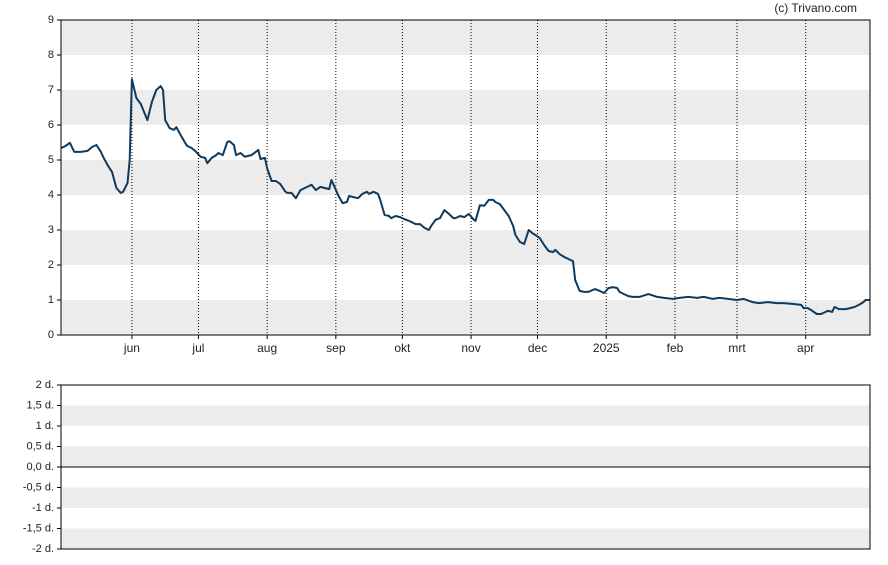 The height and width of the screenshot is (565, 888). I want to click on x-tick-label: nov, so click(470, 348).